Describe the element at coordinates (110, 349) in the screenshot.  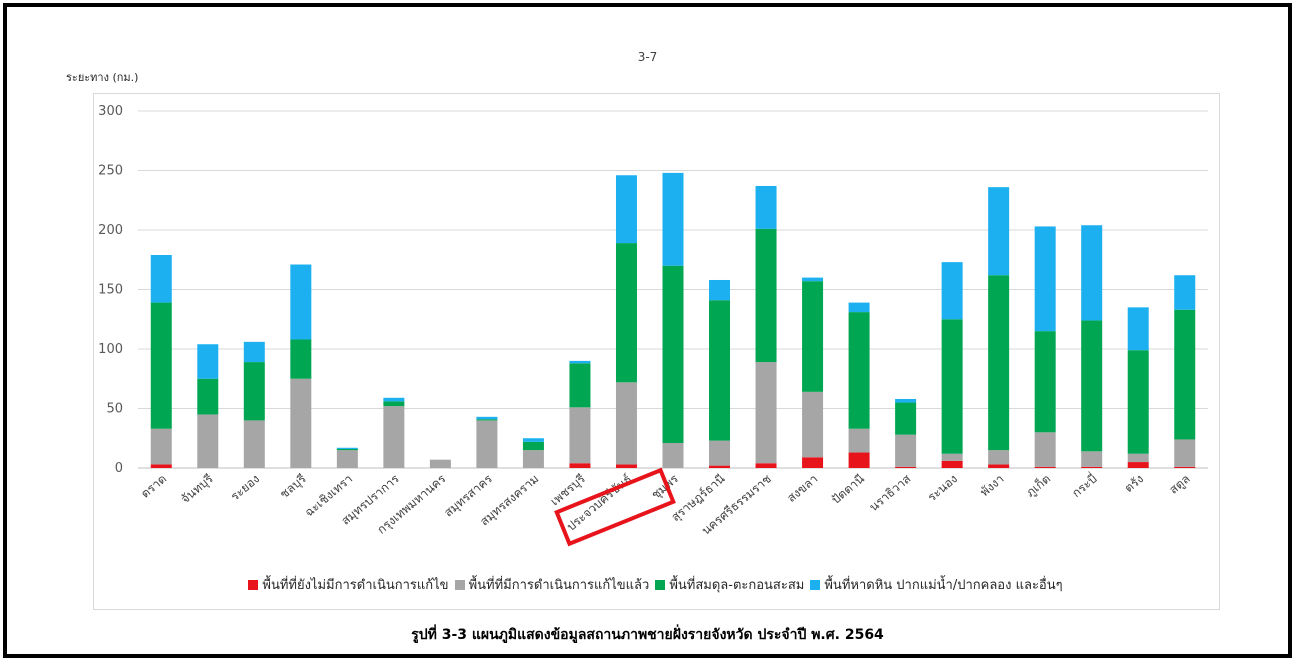
I see `y-tick-label: 100` at that location.